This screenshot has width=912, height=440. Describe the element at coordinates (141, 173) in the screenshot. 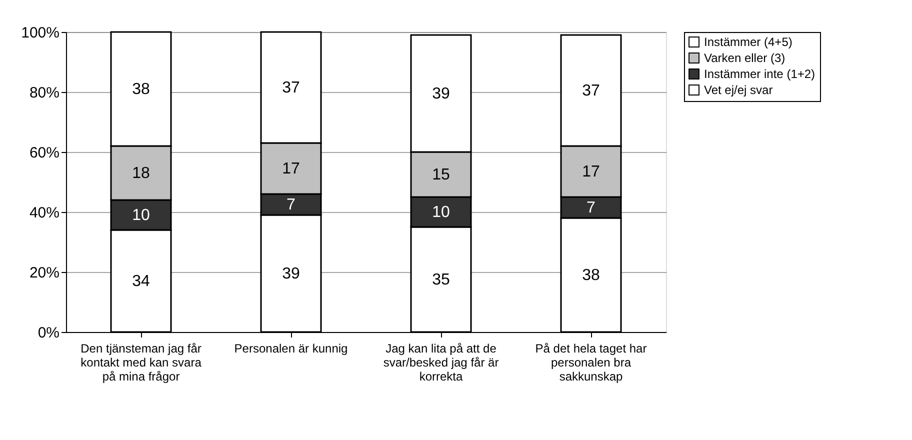

I see `data-label: 18` at that location.